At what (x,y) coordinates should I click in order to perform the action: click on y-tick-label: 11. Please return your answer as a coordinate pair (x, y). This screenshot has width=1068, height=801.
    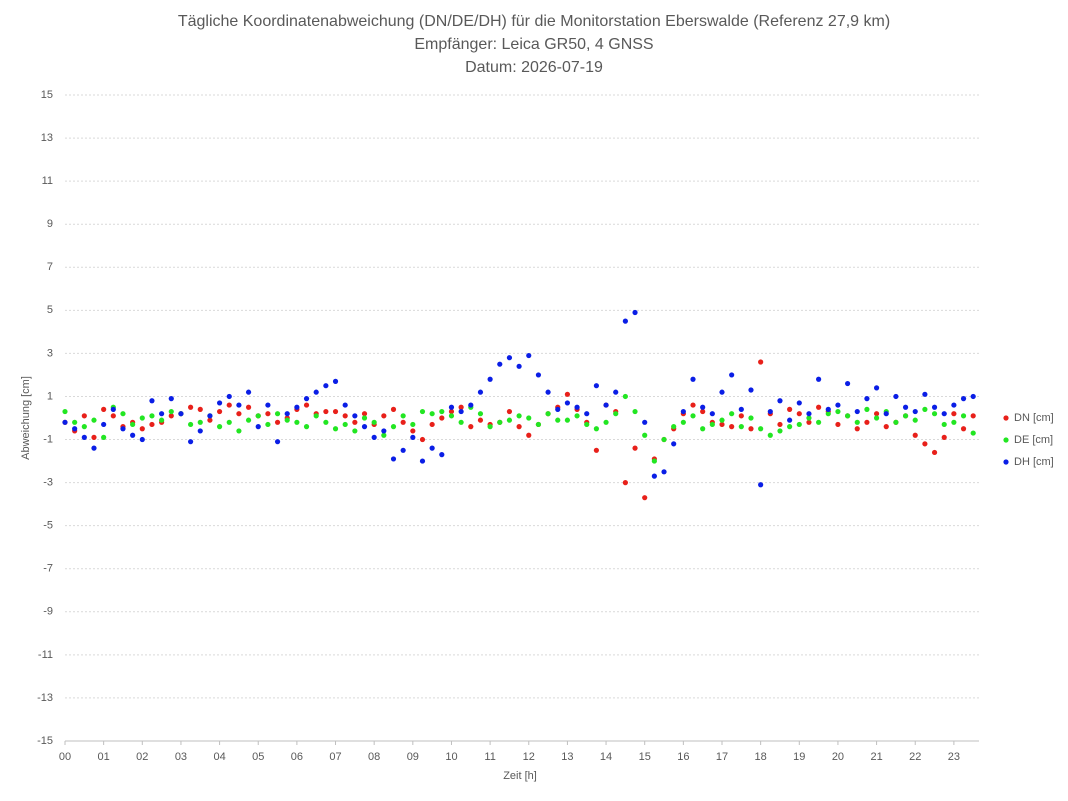
    Looking at the image, I should click on (47, 181).